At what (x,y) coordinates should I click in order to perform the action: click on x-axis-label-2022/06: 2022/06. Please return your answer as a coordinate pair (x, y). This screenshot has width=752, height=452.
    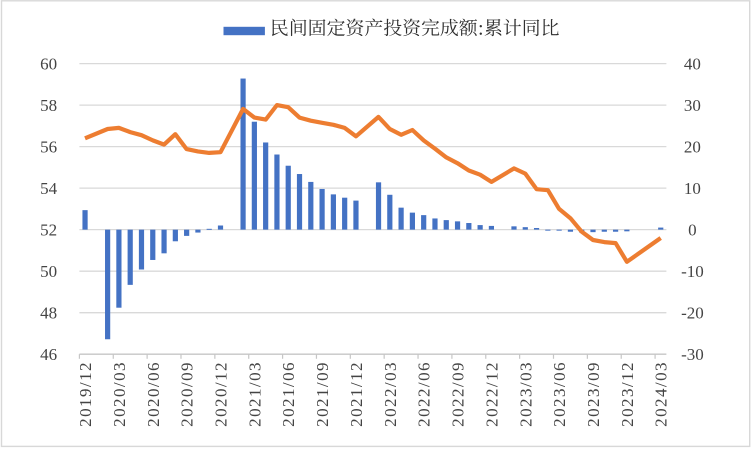
    Looking at the image, I should click on (424, 394).